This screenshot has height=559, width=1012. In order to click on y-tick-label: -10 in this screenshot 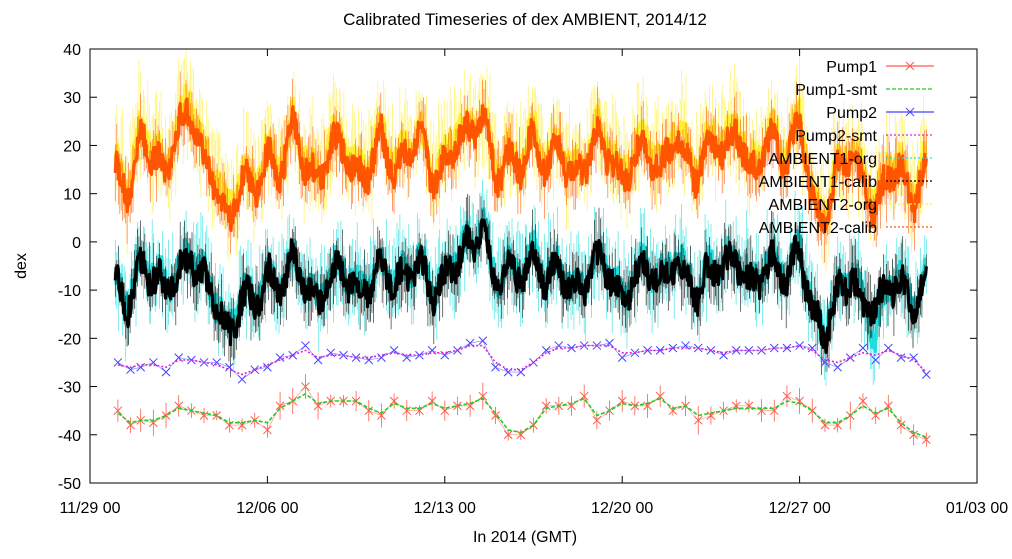, I will do `click(69, 291)`.